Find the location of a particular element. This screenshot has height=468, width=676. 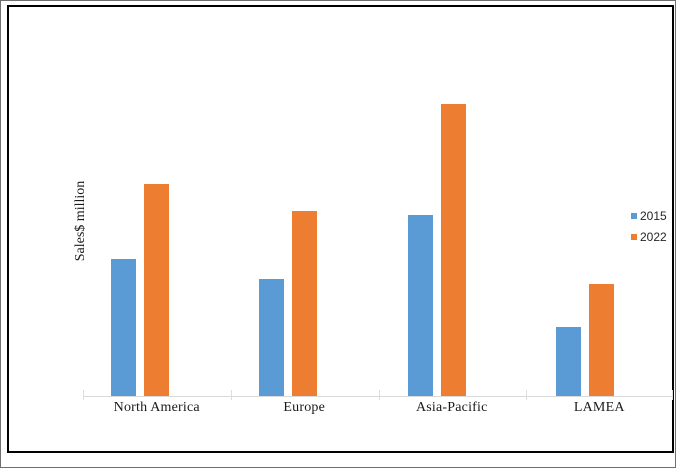

legend-label: 2015 is located at coordinates (653, 216).